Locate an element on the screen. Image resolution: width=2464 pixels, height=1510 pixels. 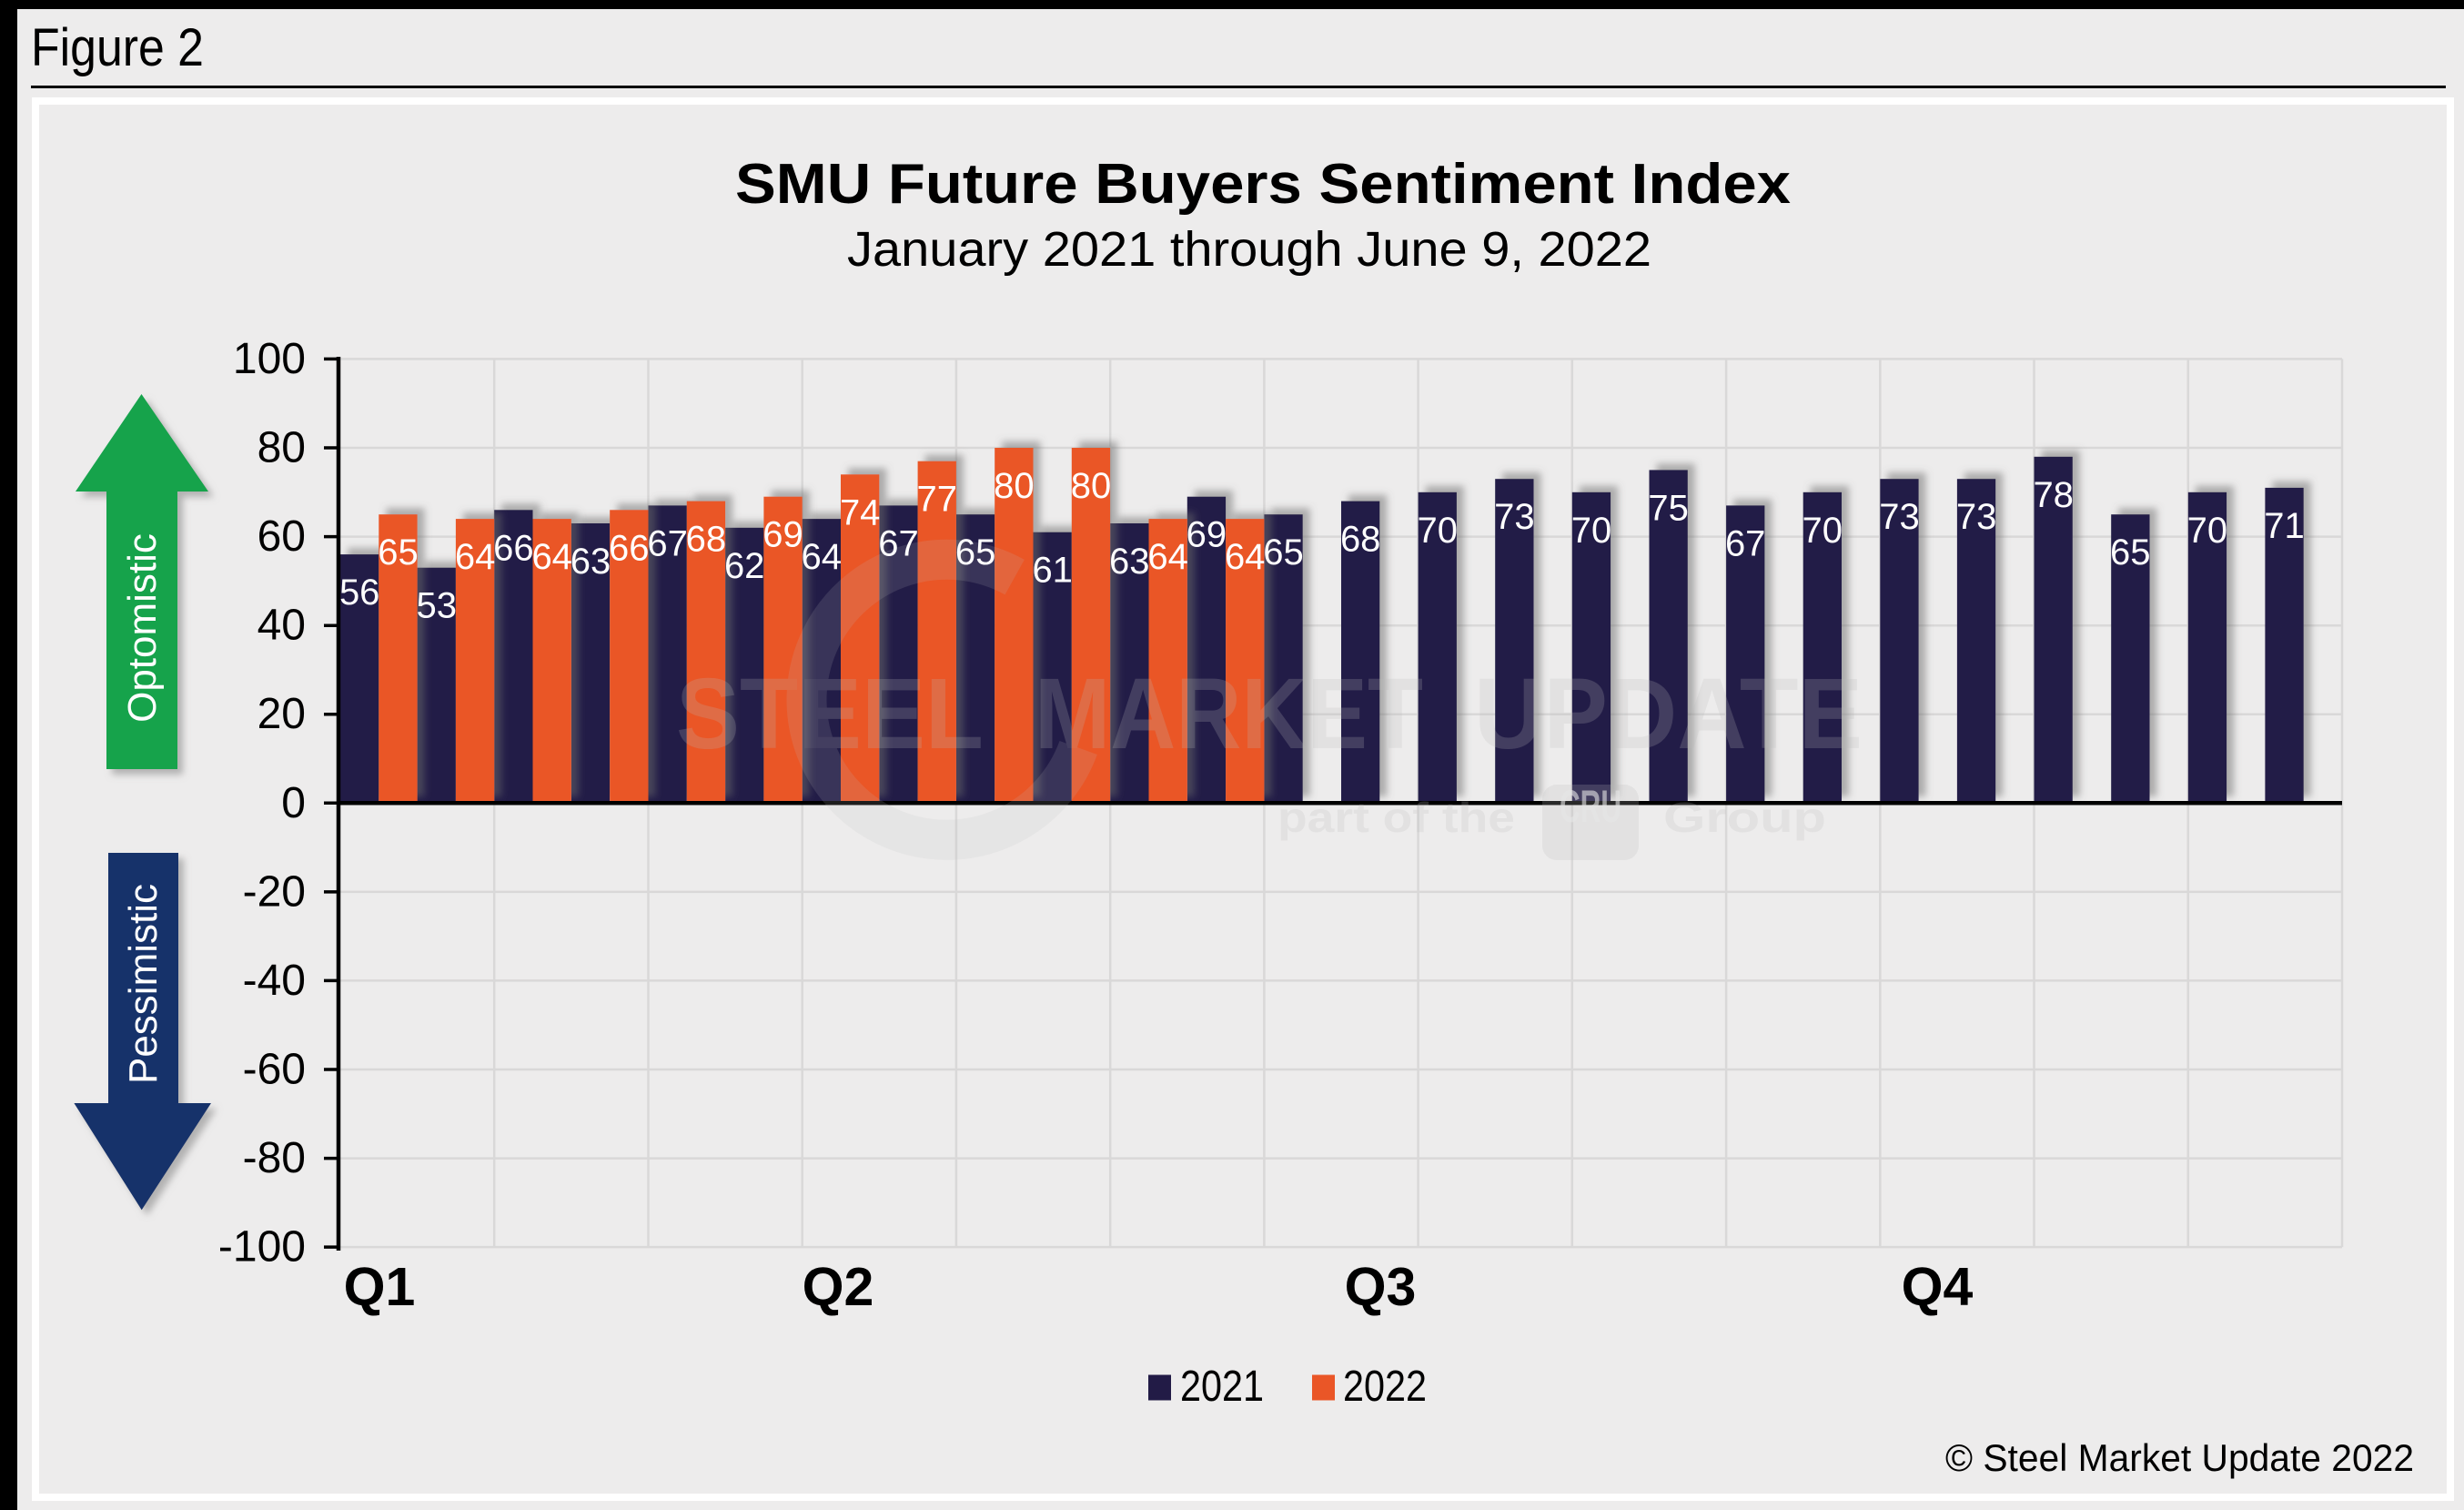
svg-text: 75 is located at coordinates (1668, 508).